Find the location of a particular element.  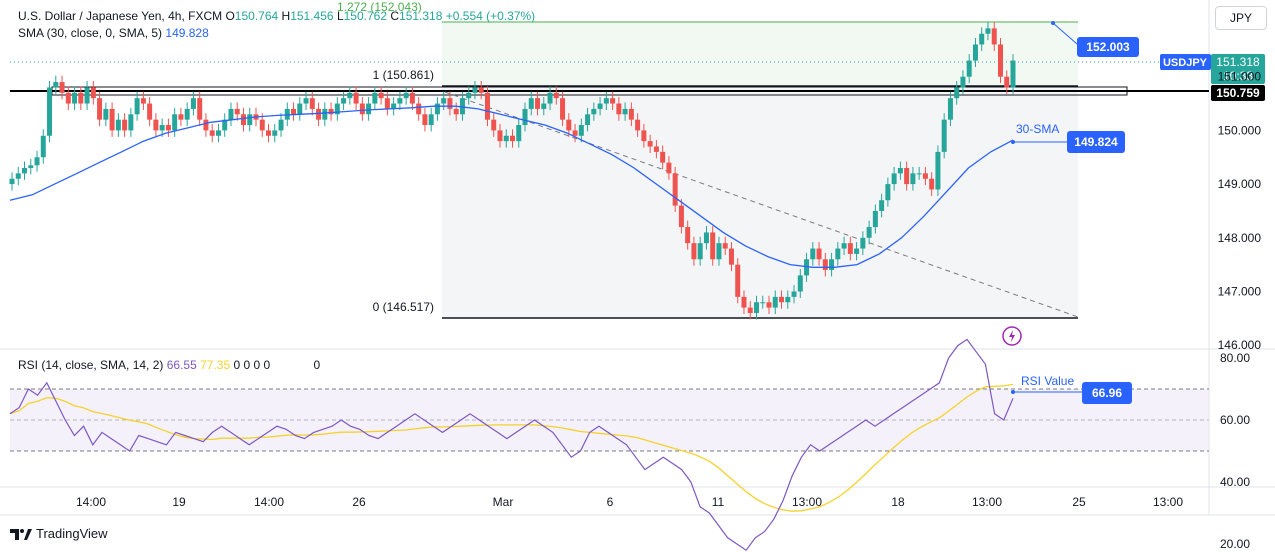

sma-dot is located at coordinates (1013, 142).